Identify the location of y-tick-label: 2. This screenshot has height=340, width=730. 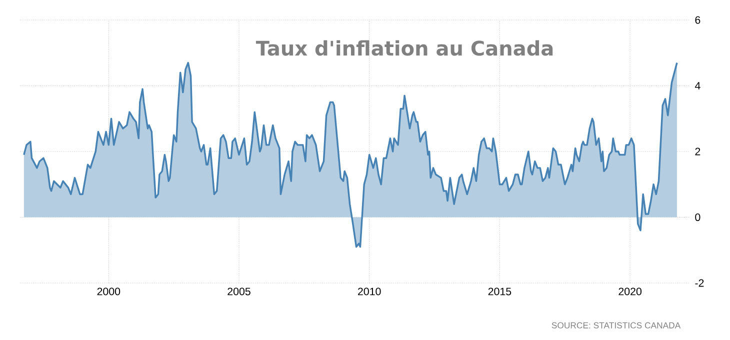
(697, 152).